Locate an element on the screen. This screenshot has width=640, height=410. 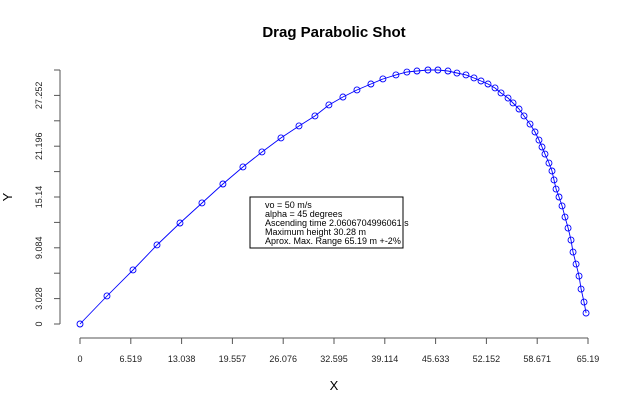
y-tick-label: 21.196 is located at coordinates (39, 146).